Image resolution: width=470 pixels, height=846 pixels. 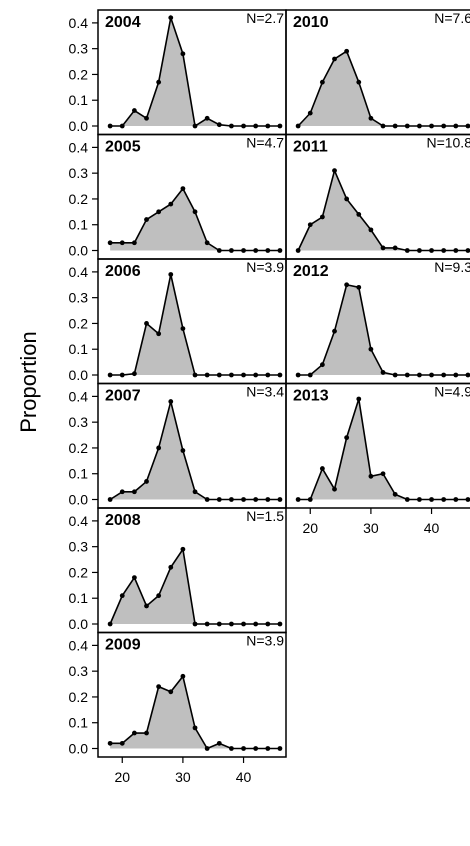 I want to click on panel-title: 2006, so click(x=123, y=271).